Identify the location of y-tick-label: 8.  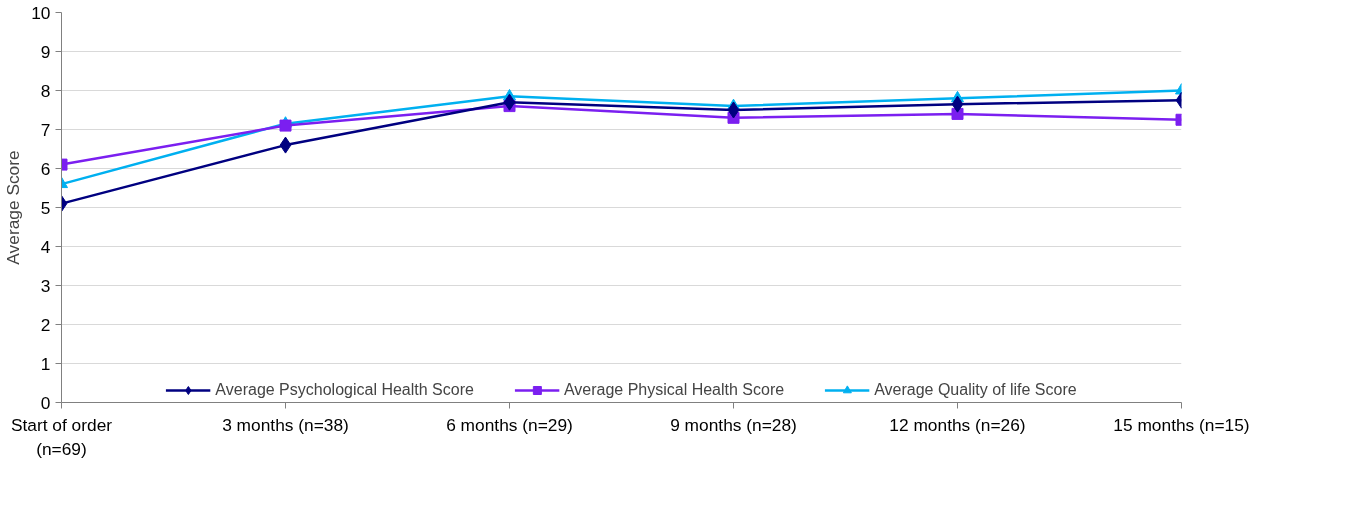
(45, 90).